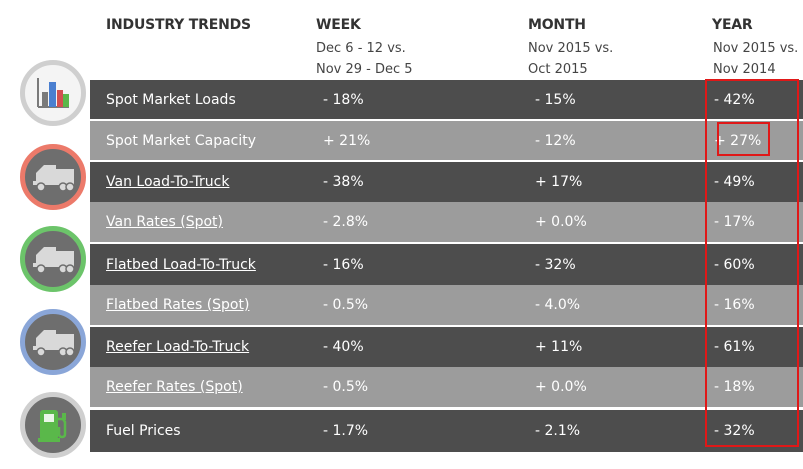 The image size is (803, 469). Describe the element at coordinates (570, 59) in the screenshot. I see `month-range: Nov 2015 vs. Oct 2015` at that location.